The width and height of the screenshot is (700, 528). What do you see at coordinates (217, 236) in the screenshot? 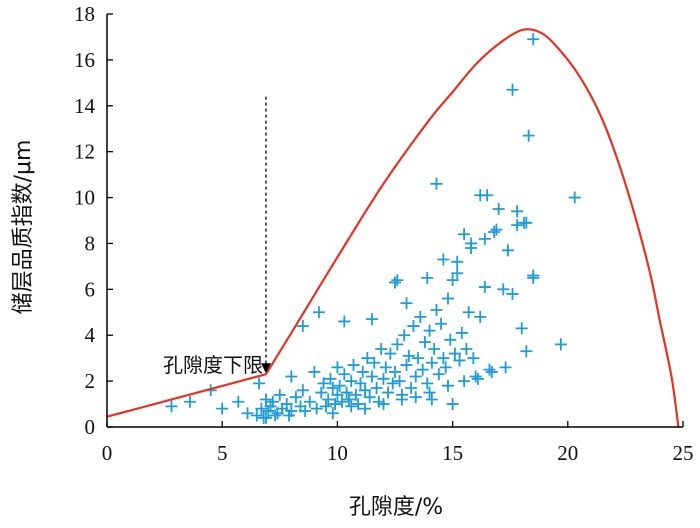
I see `annotation: 孔隙度下限` at bounding box center [217, 236].